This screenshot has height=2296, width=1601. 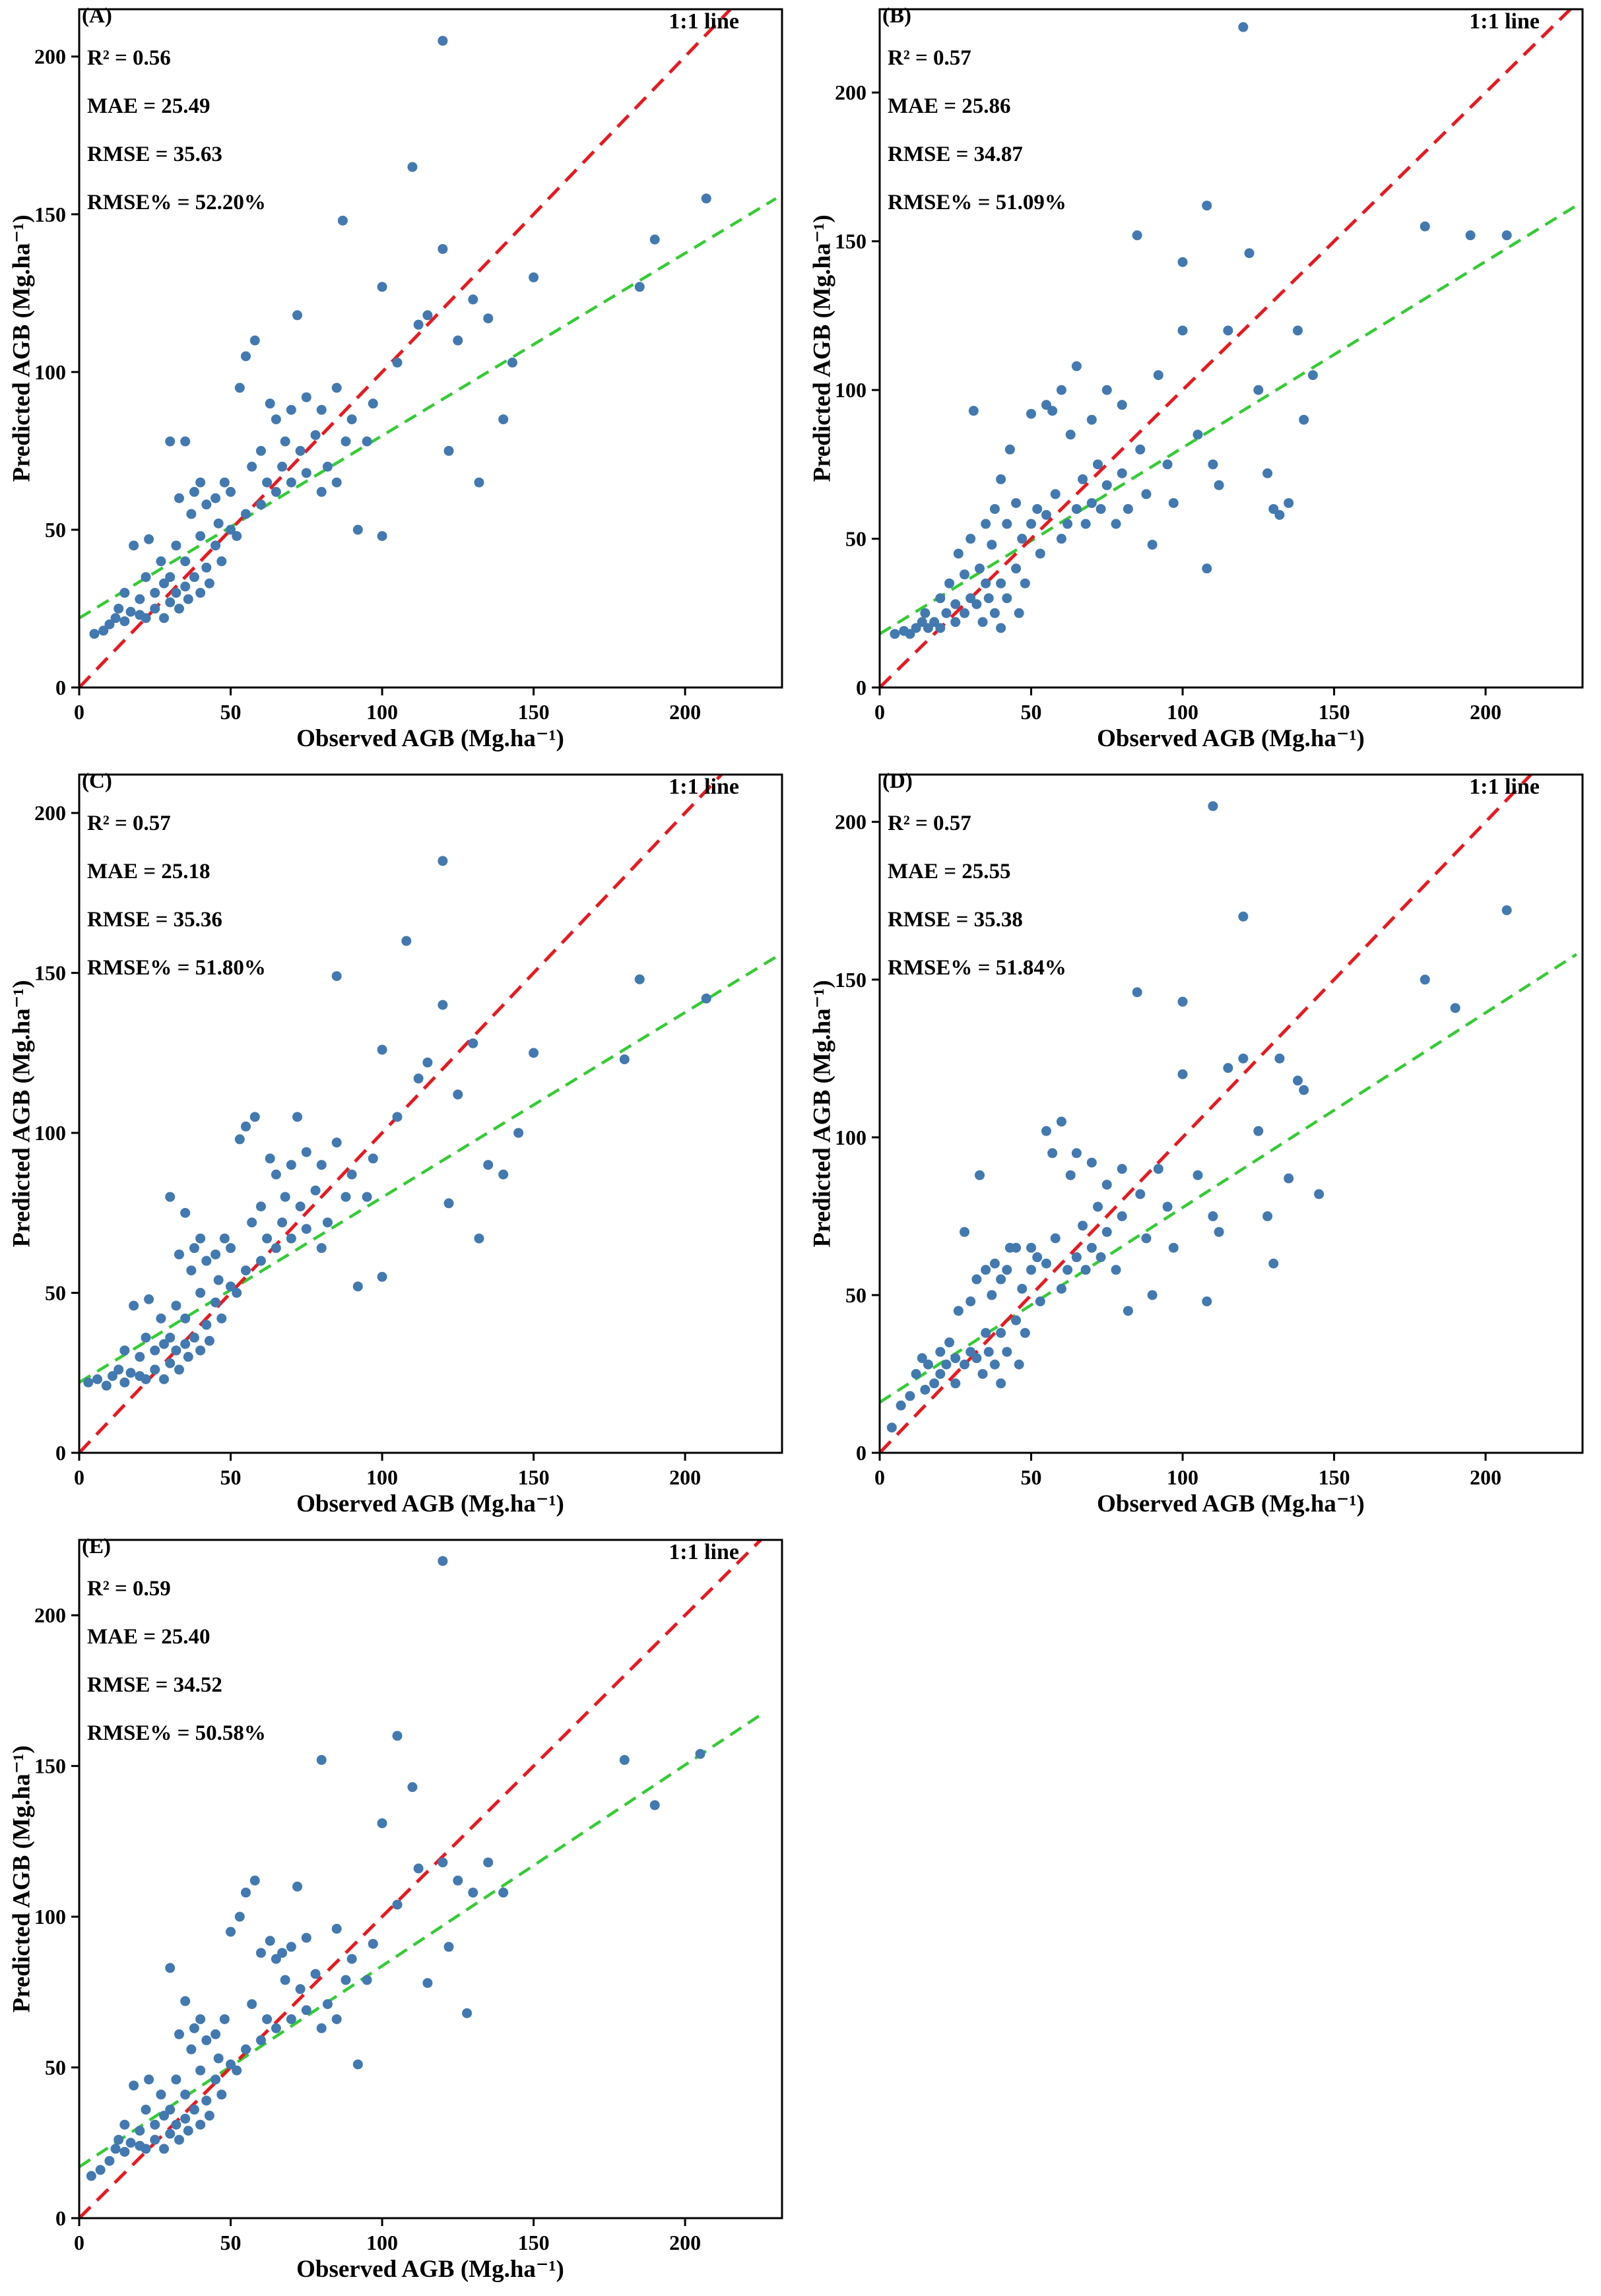 I want to click on scatter-plot-a: 0 50 100 150 200 0 50 100 150 200, so click(x=408, y=366).